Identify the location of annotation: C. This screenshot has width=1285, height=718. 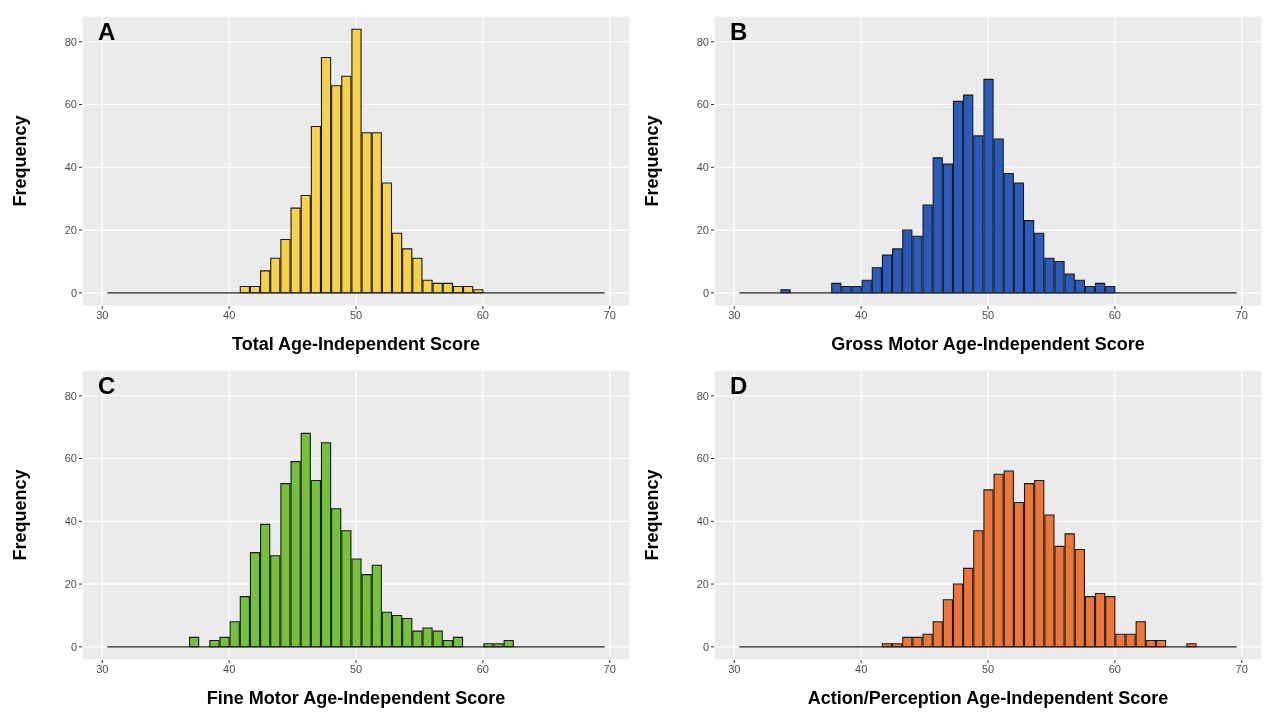
(107, 386).